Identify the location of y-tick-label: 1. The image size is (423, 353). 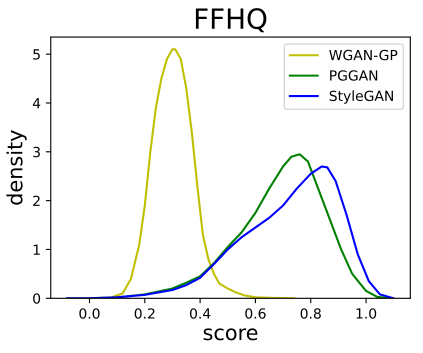
(37, 249).